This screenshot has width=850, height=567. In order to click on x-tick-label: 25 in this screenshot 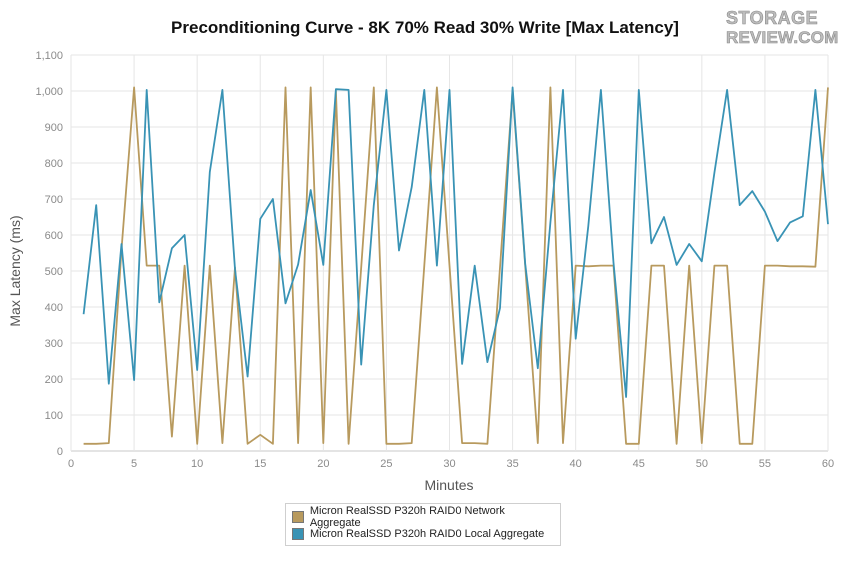, I will do `click(386, 464)`.